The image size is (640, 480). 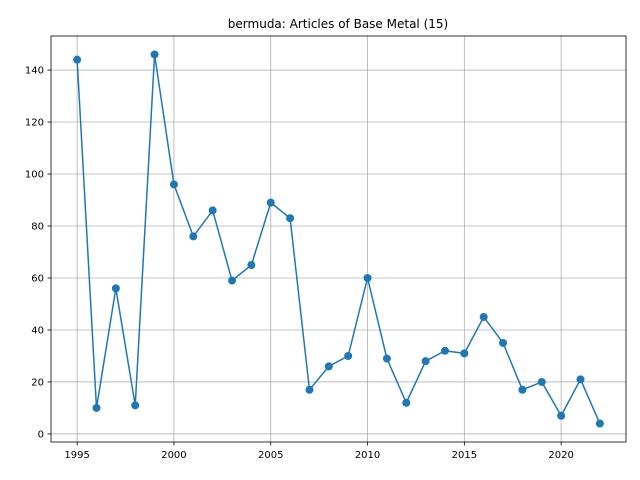 I want to click on y-tick-label: 40, so click(x=37, y=330).